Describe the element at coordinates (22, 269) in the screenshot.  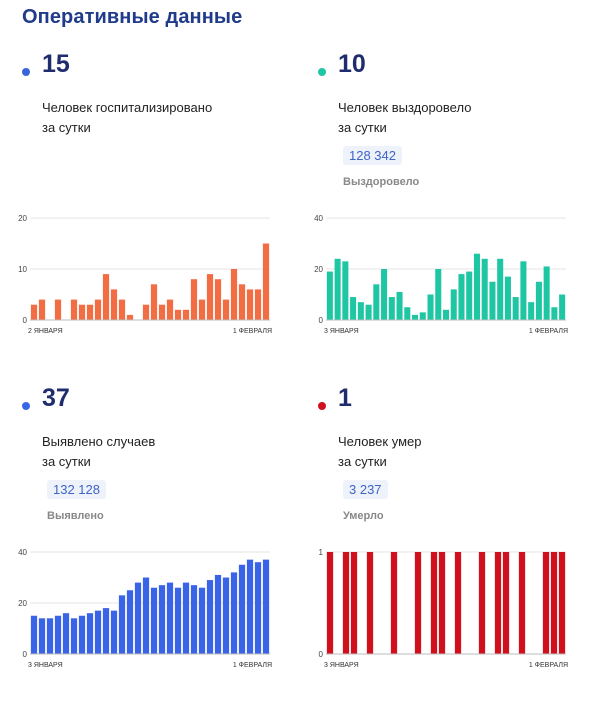
I see `y-tick-label: 10` at that location.